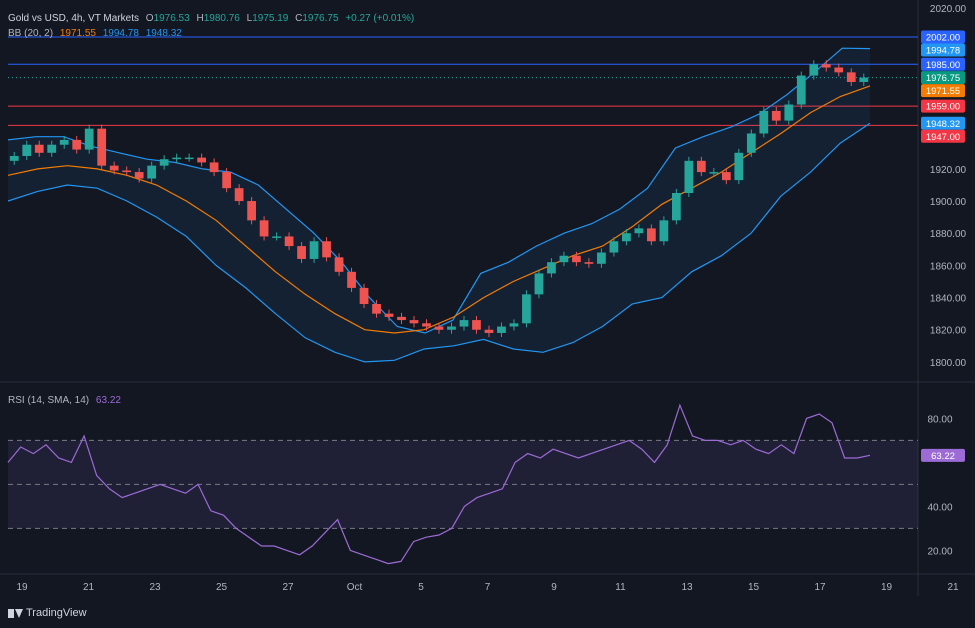 This screenshot has height=628, width=975. What do you see at coordinates (73, 18) in the screenshot?
I see `symbol-title: Gold vs USD, 4h, VT Markets` at bounding box center [73, 18].